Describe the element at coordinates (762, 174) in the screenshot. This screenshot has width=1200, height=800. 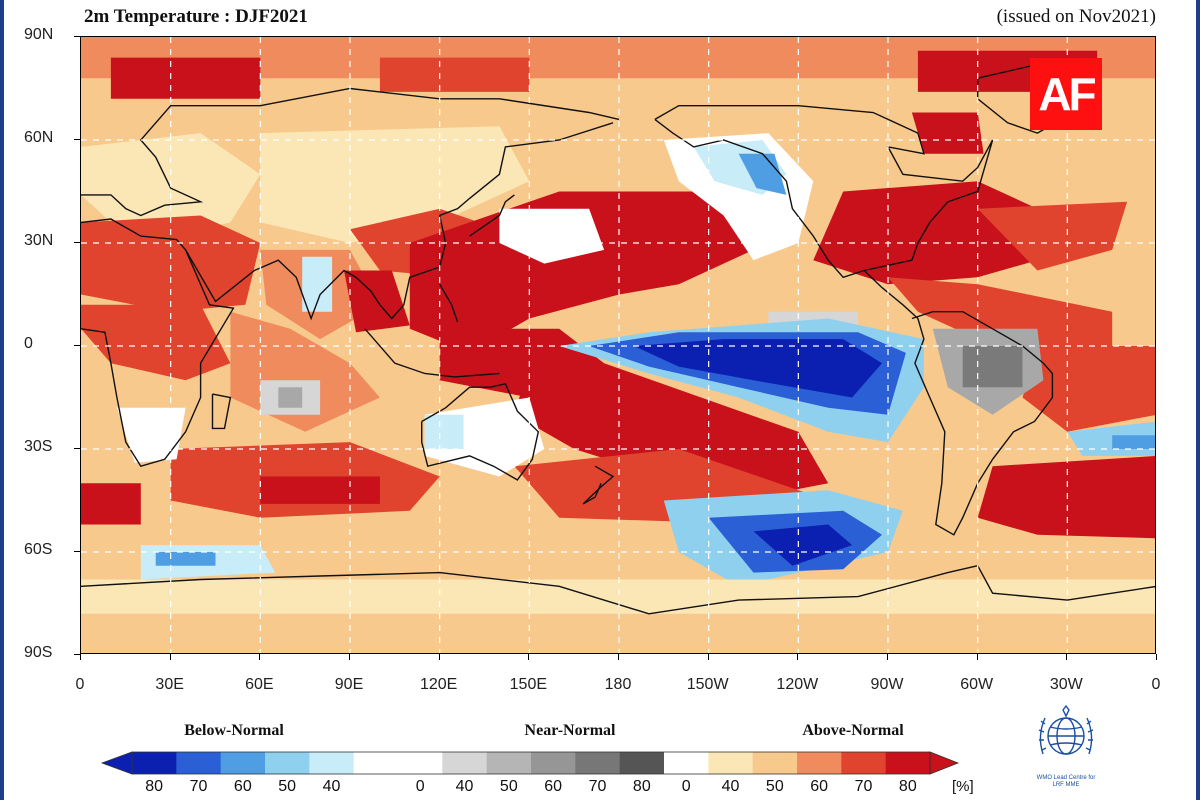
I see `alaska-cool-core` at that location.